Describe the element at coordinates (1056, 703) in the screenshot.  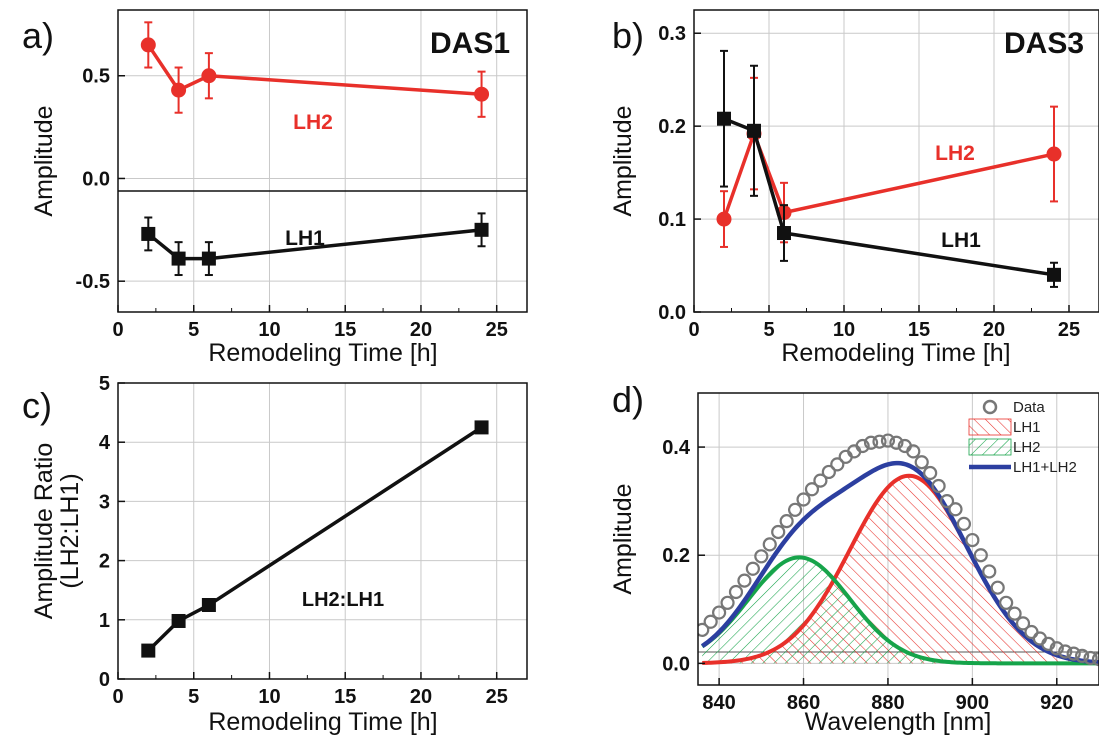
I see `x-tick-label: 920` at that location.